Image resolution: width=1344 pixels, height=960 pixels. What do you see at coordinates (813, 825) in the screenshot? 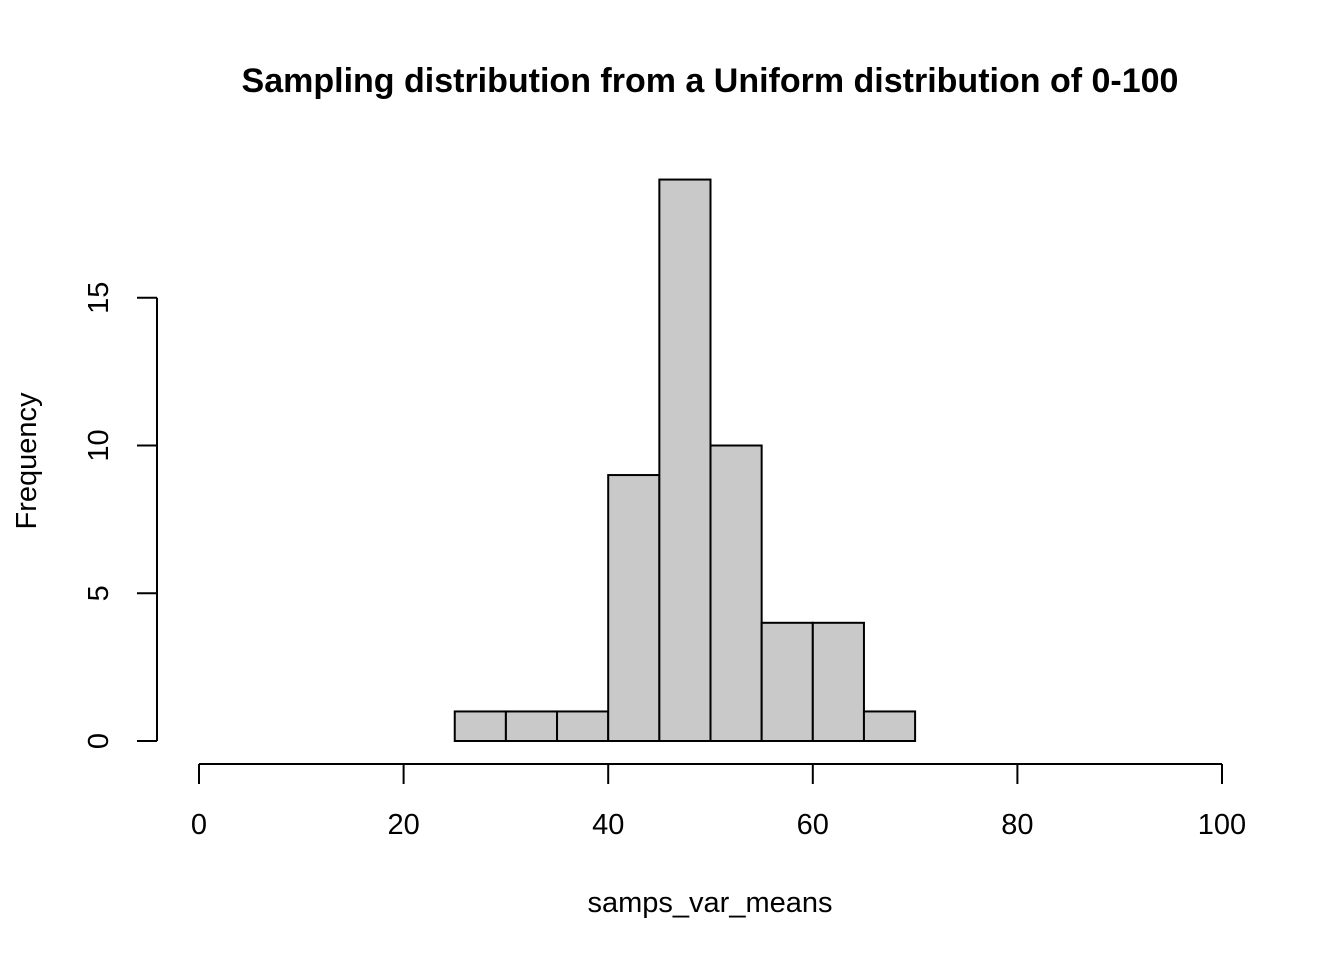
I see `x-tick-label-60: 60` at bounding box center [813, 825].